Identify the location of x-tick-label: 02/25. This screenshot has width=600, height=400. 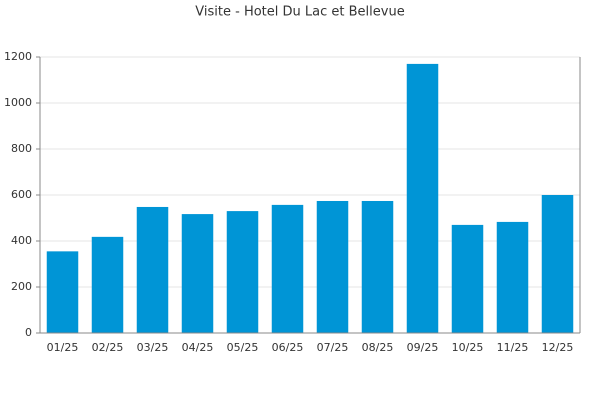
(108, 347).